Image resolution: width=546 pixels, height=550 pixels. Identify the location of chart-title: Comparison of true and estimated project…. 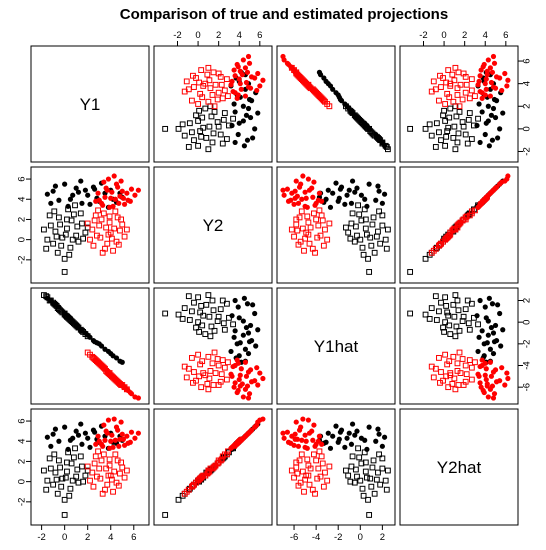
(284, 14).